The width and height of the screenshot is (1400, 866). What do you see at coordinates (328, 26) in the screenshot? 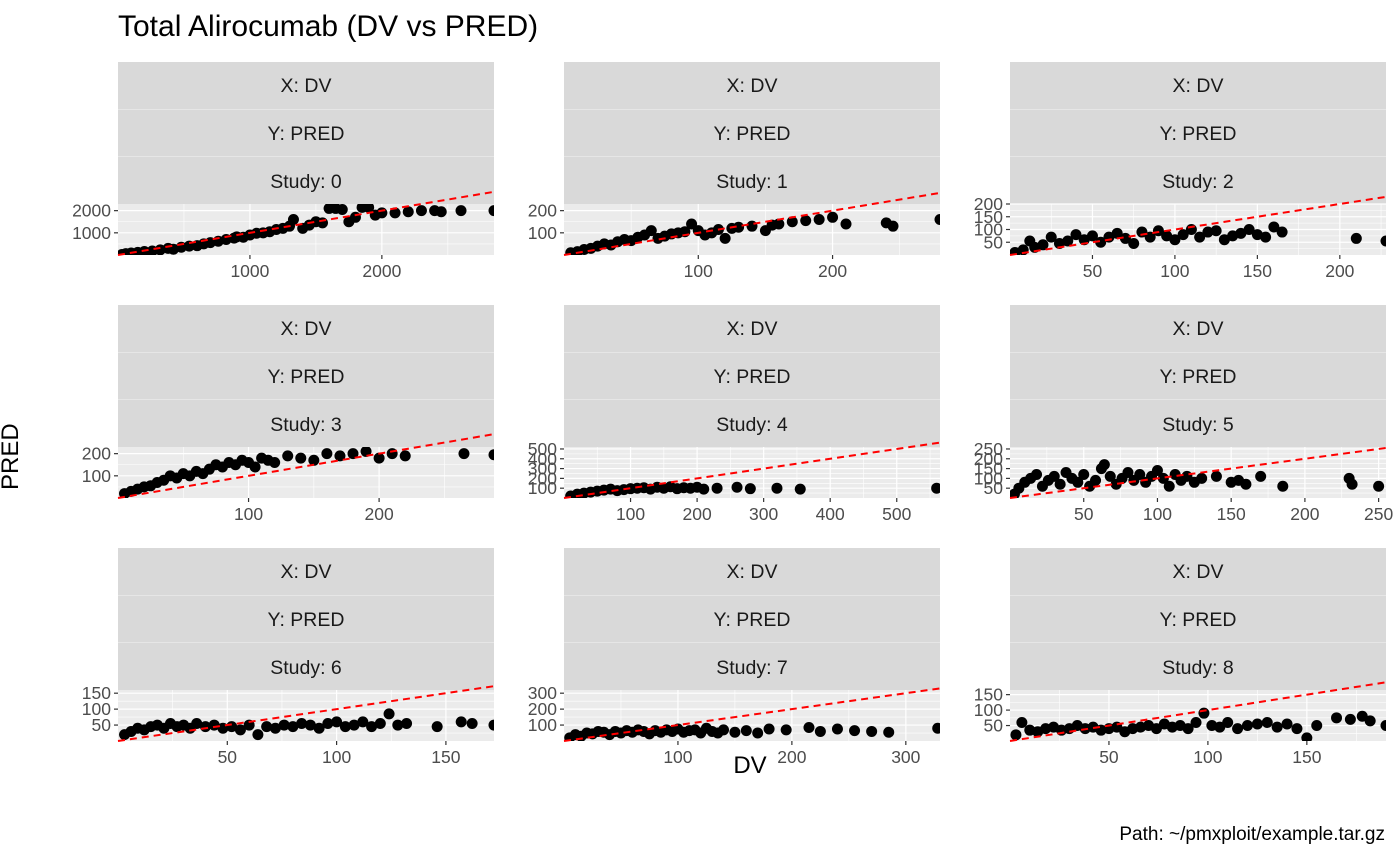
I see `chart-title: Total Alirocumab (DV vs PRED)` at bounding box center [328, 26].